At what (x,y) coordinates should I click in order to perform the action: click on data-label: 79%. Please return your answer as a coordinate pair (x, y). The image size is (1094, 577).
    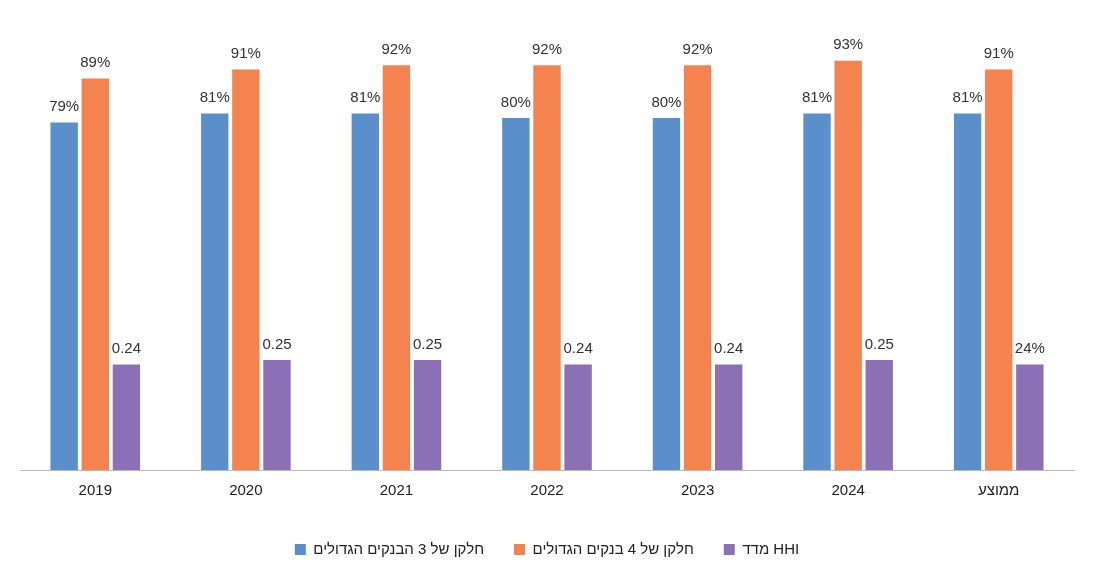
    Looking at the image, I should click on (64, 106).